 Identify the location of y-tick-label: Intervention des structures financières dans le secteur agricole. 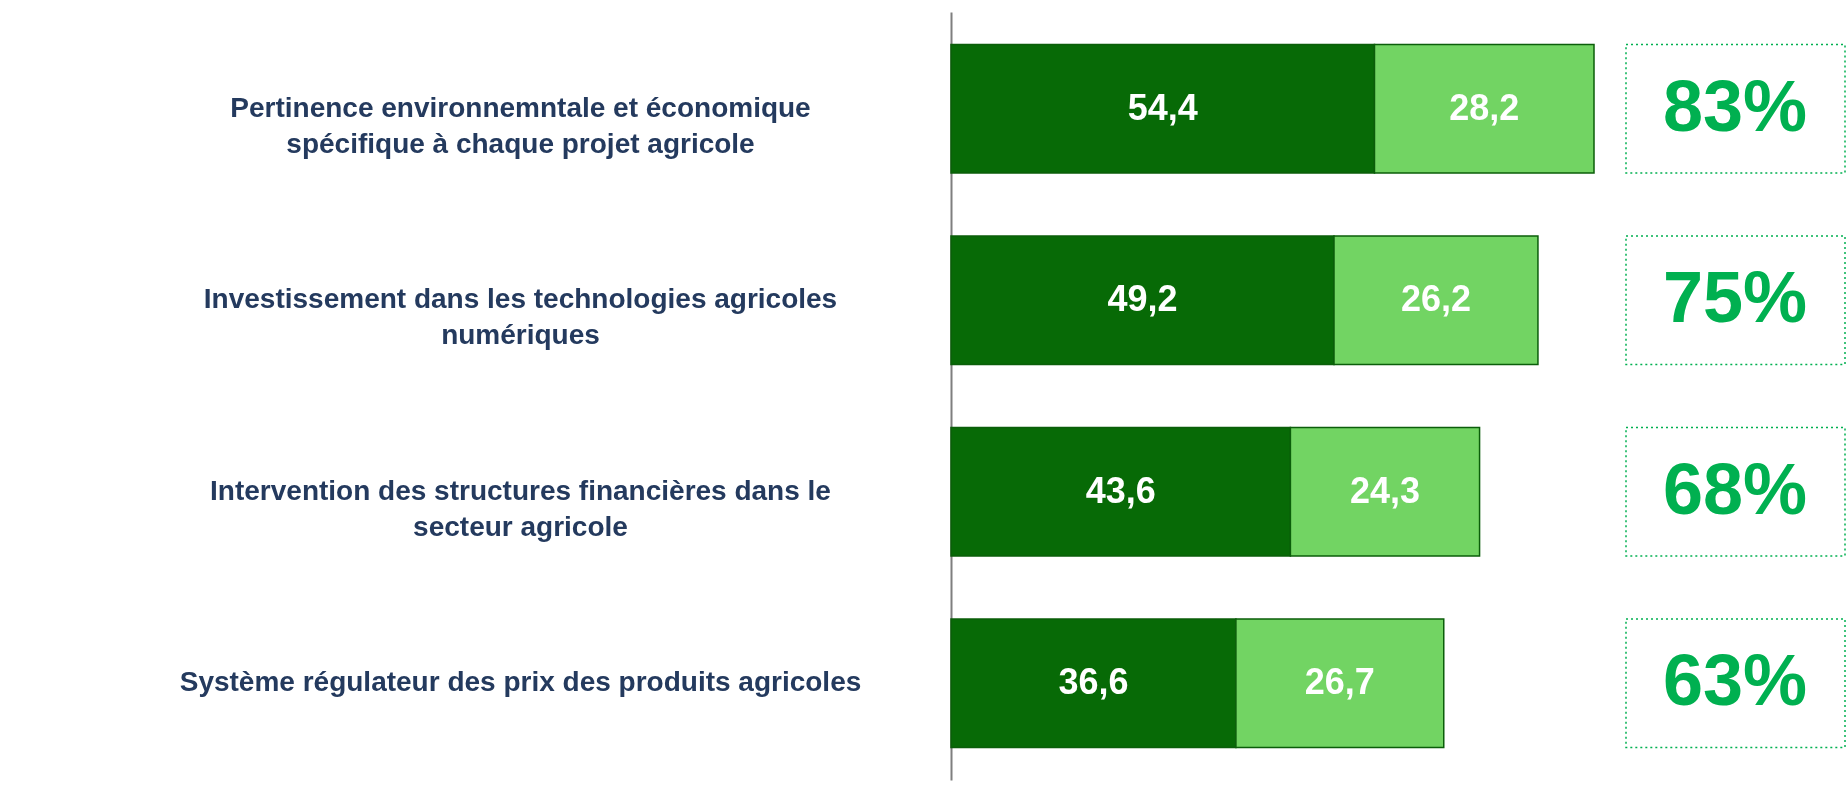
(520, 508).